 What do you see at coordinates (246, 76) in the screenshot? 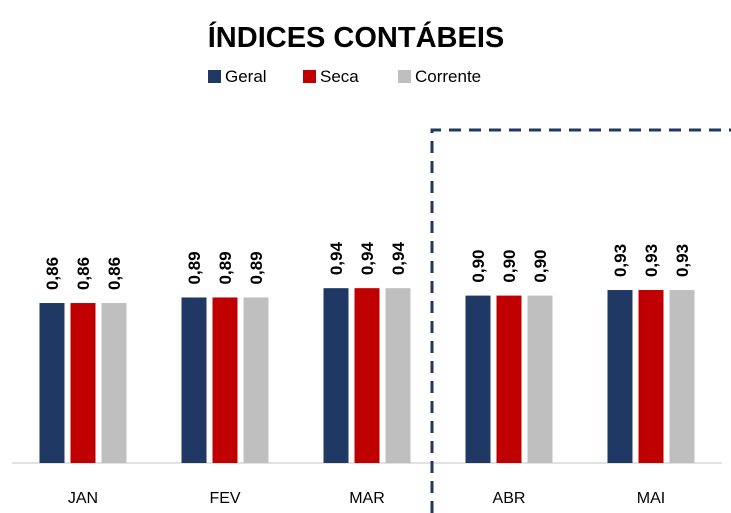
I see `legend-label: Geral` at bounding box center [246, 76].